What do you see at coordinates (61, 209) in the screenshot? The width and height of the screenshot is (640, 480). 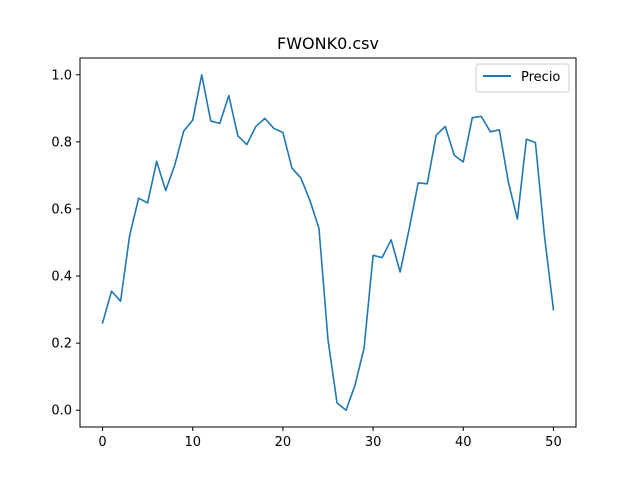 I see `y-tick-label: 0.6` at bounding box center [61, 209].